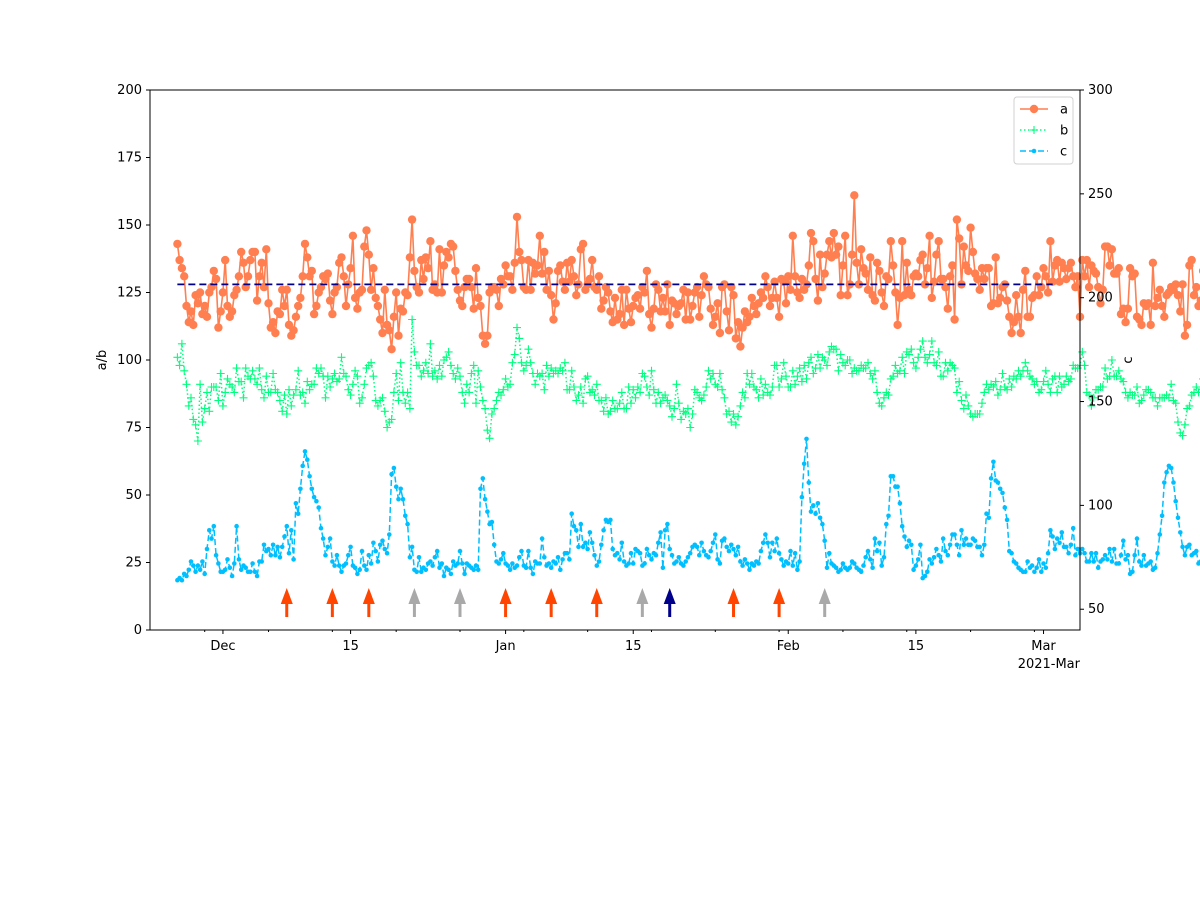 This screenshot has height=904, width=1200. Describe the element at coordinates (1049, 664) in the screenshot. I see `x-offset-label: 2021-Mar` at that location.